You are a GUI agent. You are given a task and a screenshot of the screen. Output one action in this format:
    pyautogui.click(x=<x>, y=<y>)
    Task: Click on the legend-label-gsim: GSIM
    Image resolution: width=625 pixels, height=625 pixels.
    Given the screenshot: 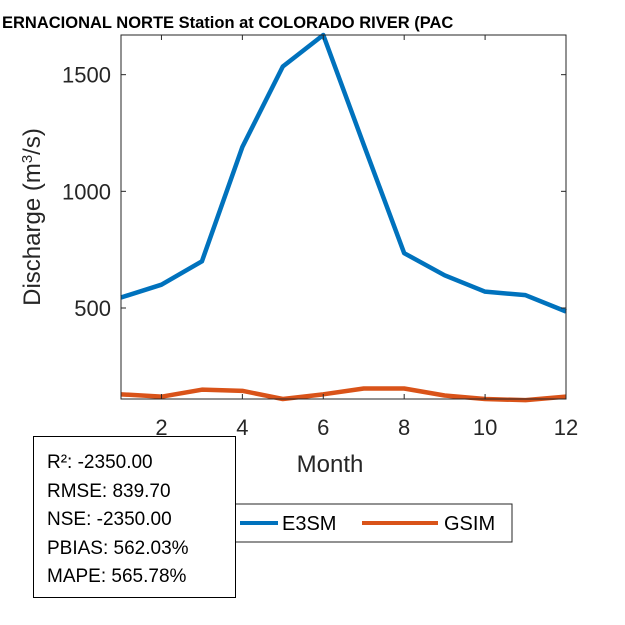 What is the action you would take?
    pyautogui.click(x=469, y=524)
    